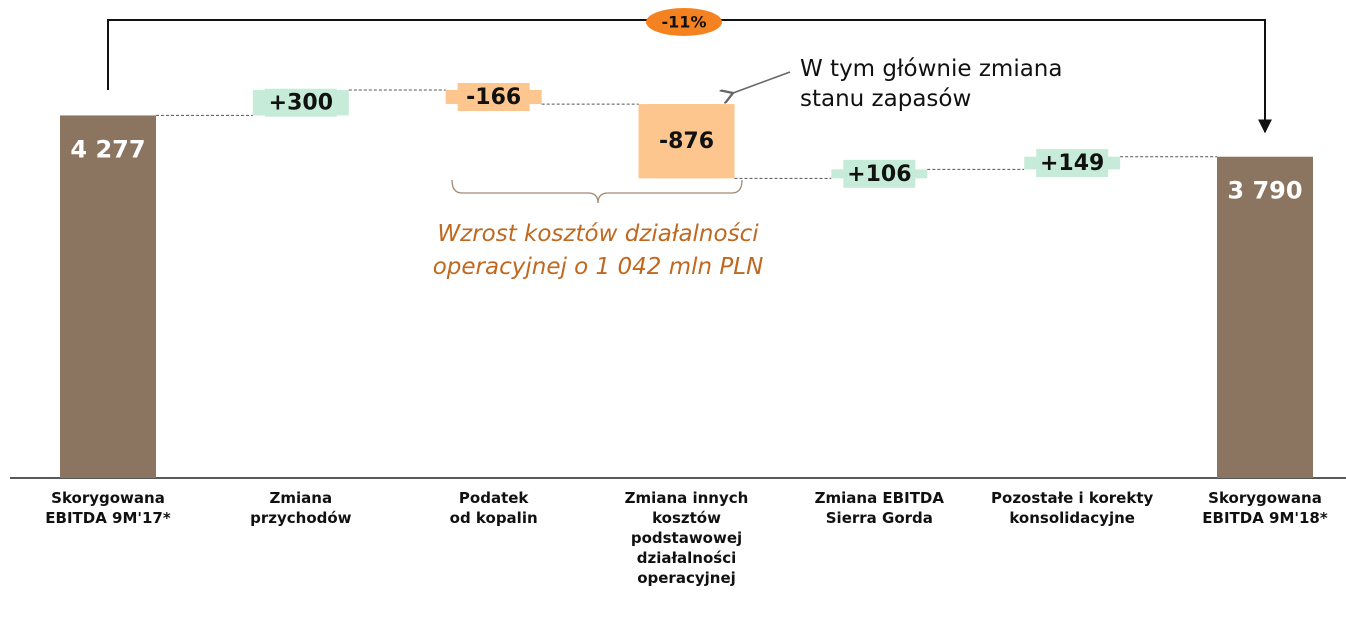 The image size is (1346, 617). What do you see at coordinates (1265, 508) in the screenshot?
I see `category-label: Skorygowana EBITDA 9M'18*` at bounding box center [1265, 508].